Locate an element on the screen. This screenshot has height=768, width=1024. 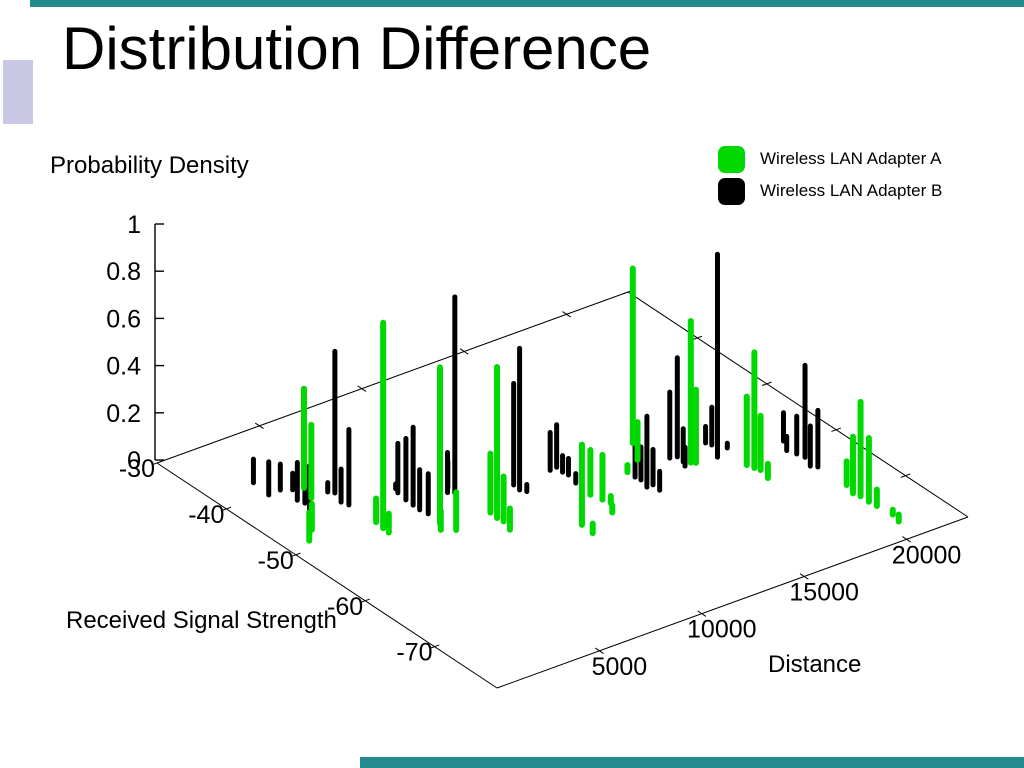
legend-label-adapter-b: Wireless LAN Adapter B is located at coordinates (851, 190).